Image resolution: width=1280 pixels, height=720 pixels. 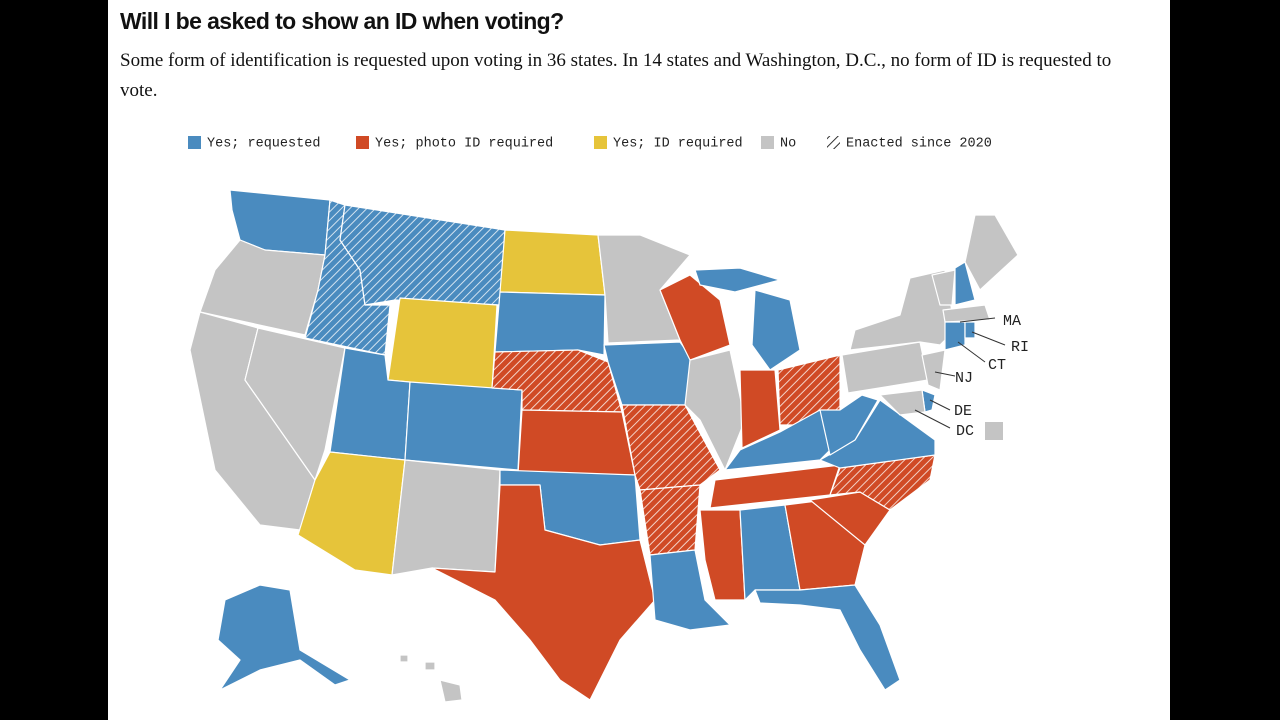 I want to click on state-label: DC, so click(x=965, y=431).